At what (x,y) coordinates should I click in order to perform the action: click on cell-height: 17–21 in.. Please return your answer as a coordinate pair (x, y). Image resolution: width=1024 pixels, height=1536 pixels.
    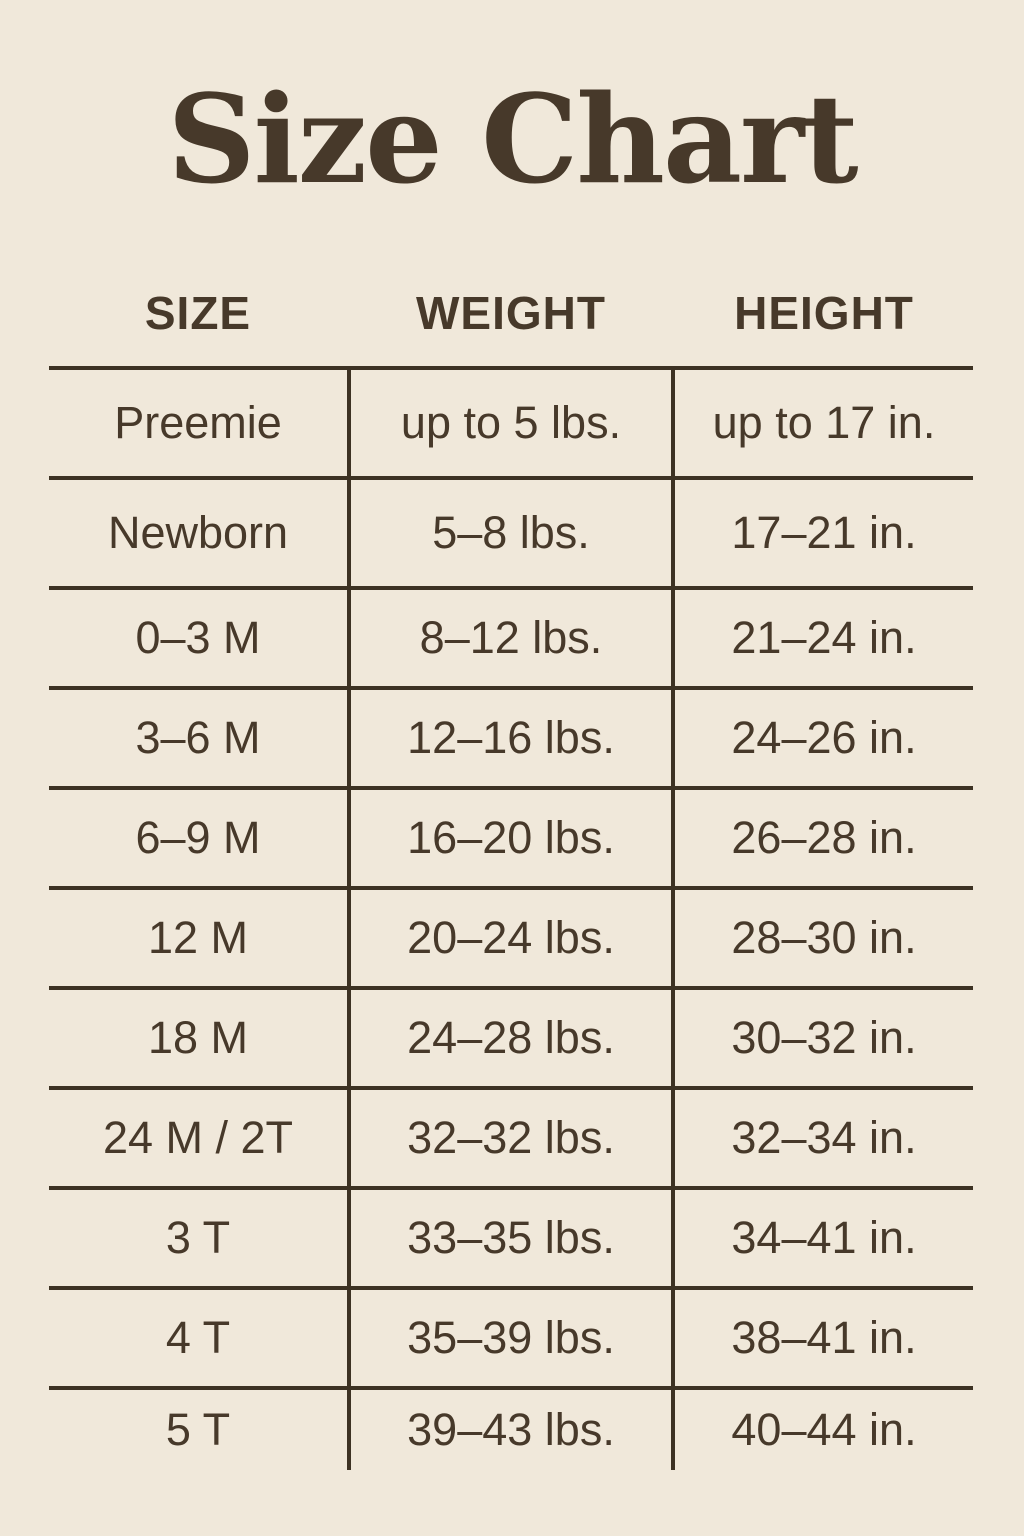
    Looking at the image, I should click on (824, 532).